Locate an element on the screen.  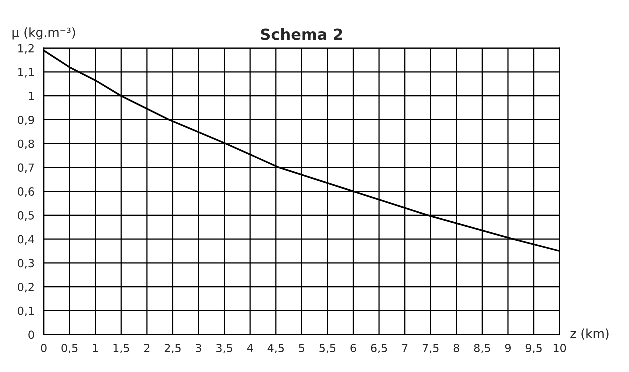
y-tick-label: 0 is located at coordinates (31, 335).